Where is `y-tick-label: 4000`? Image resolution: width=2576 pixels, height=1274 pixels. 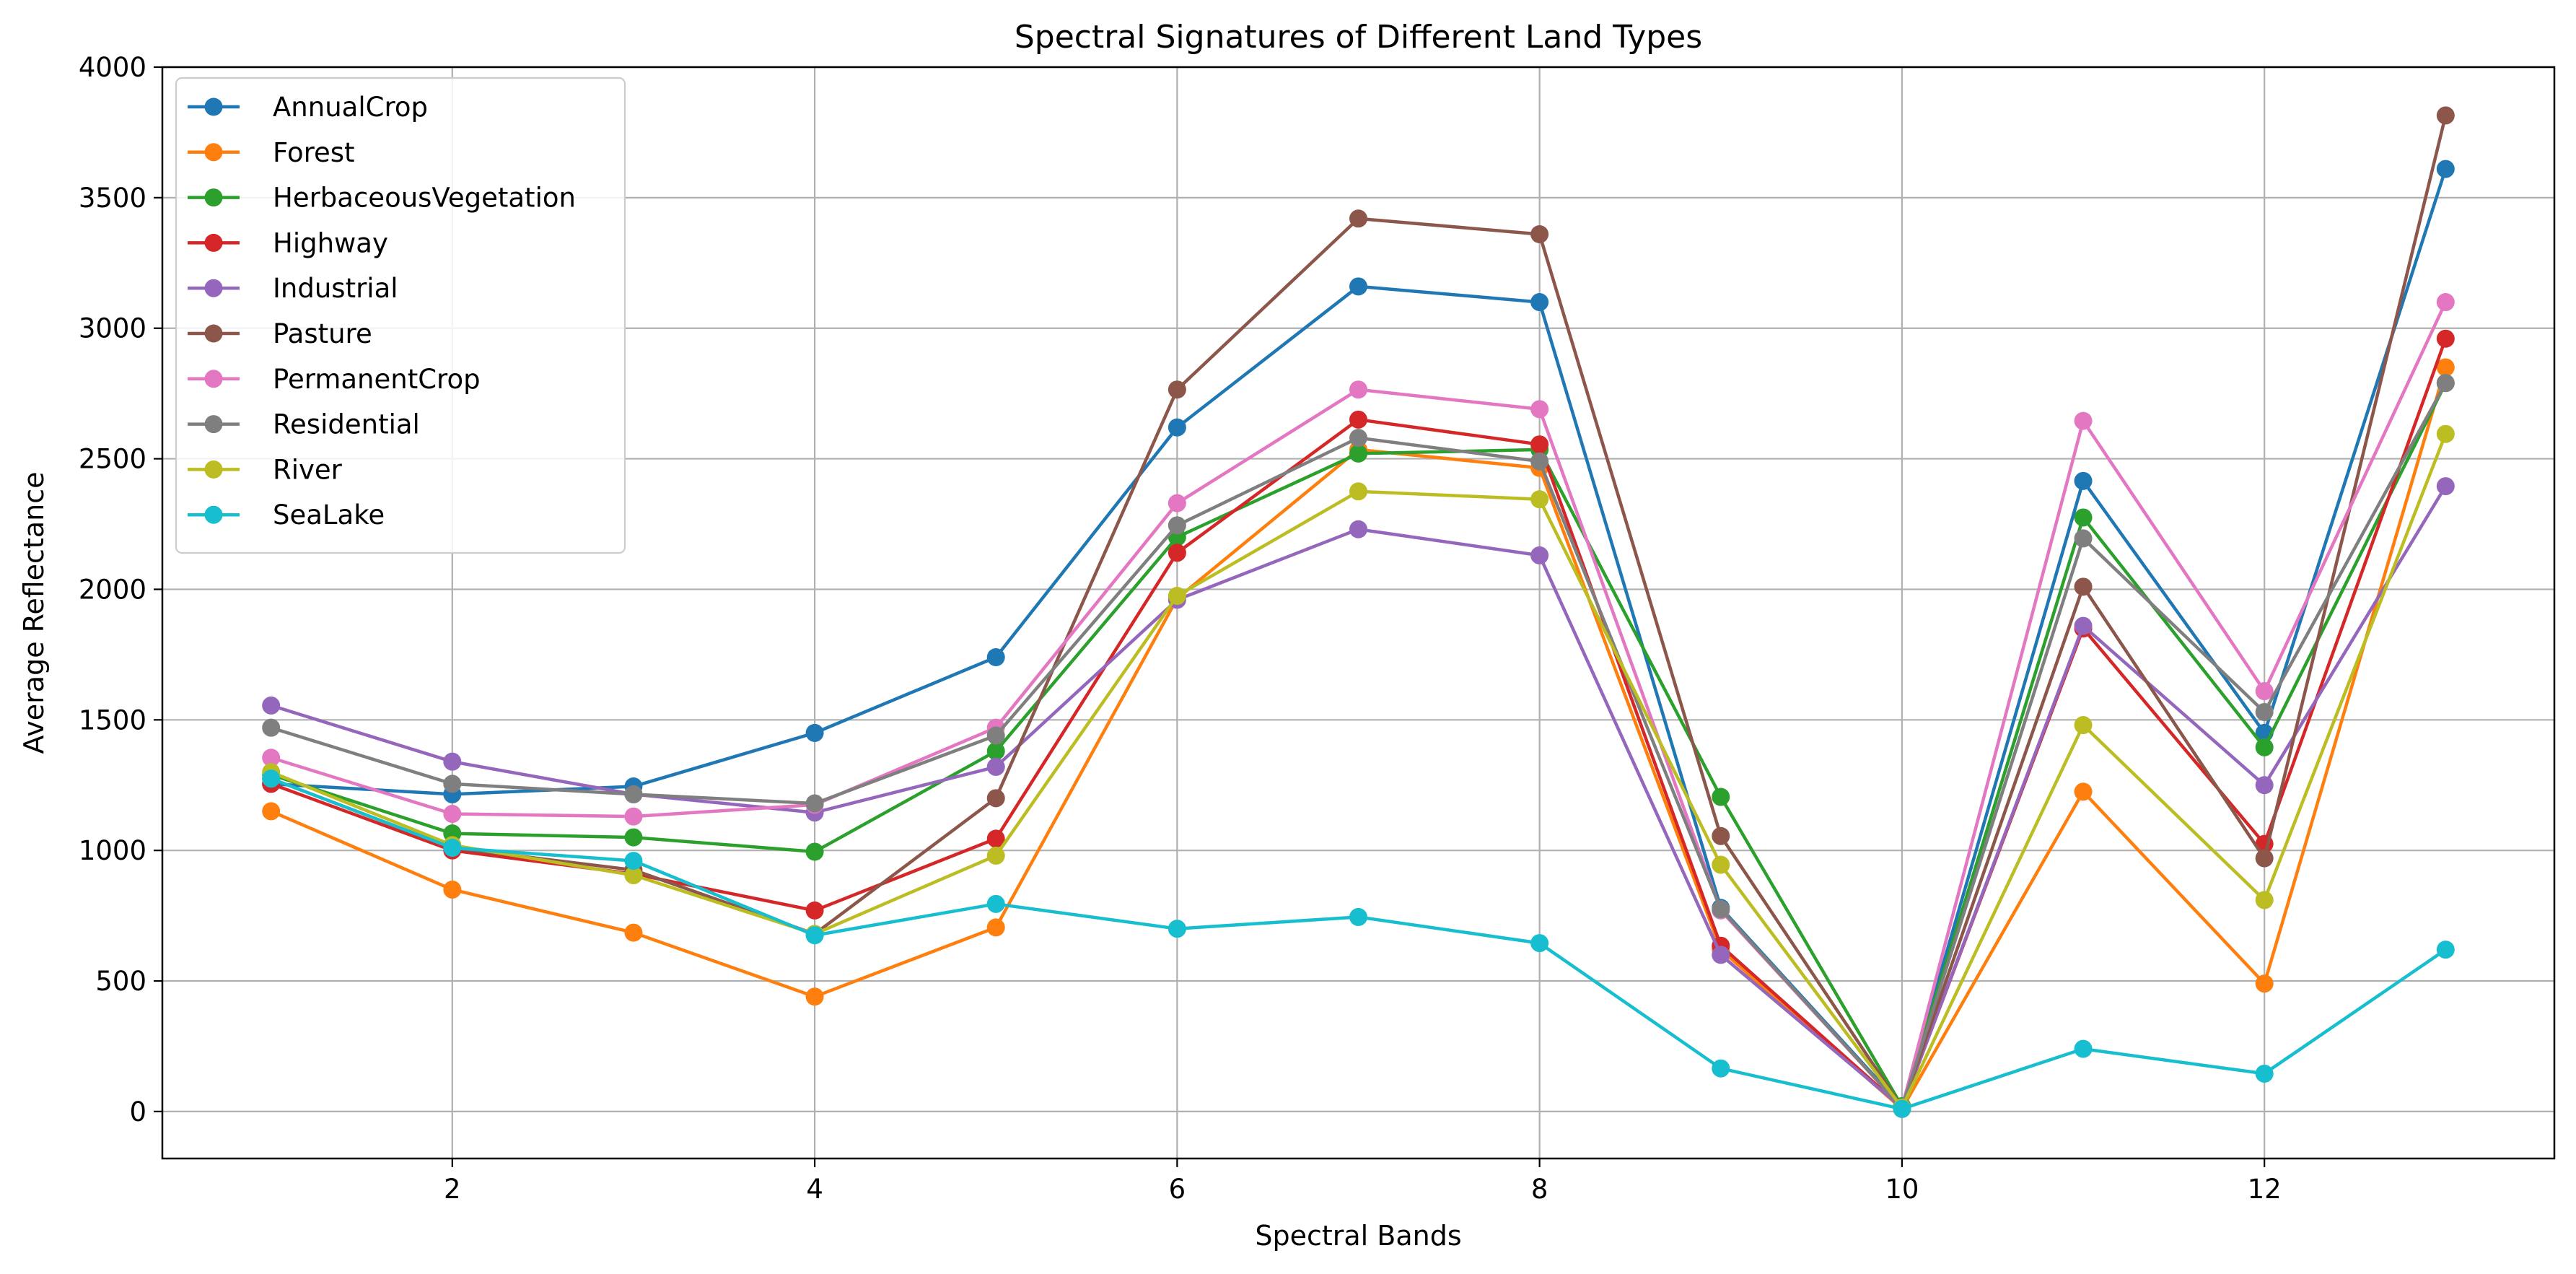
y-tick-label: 4000 is located at coordinates (112, 67).